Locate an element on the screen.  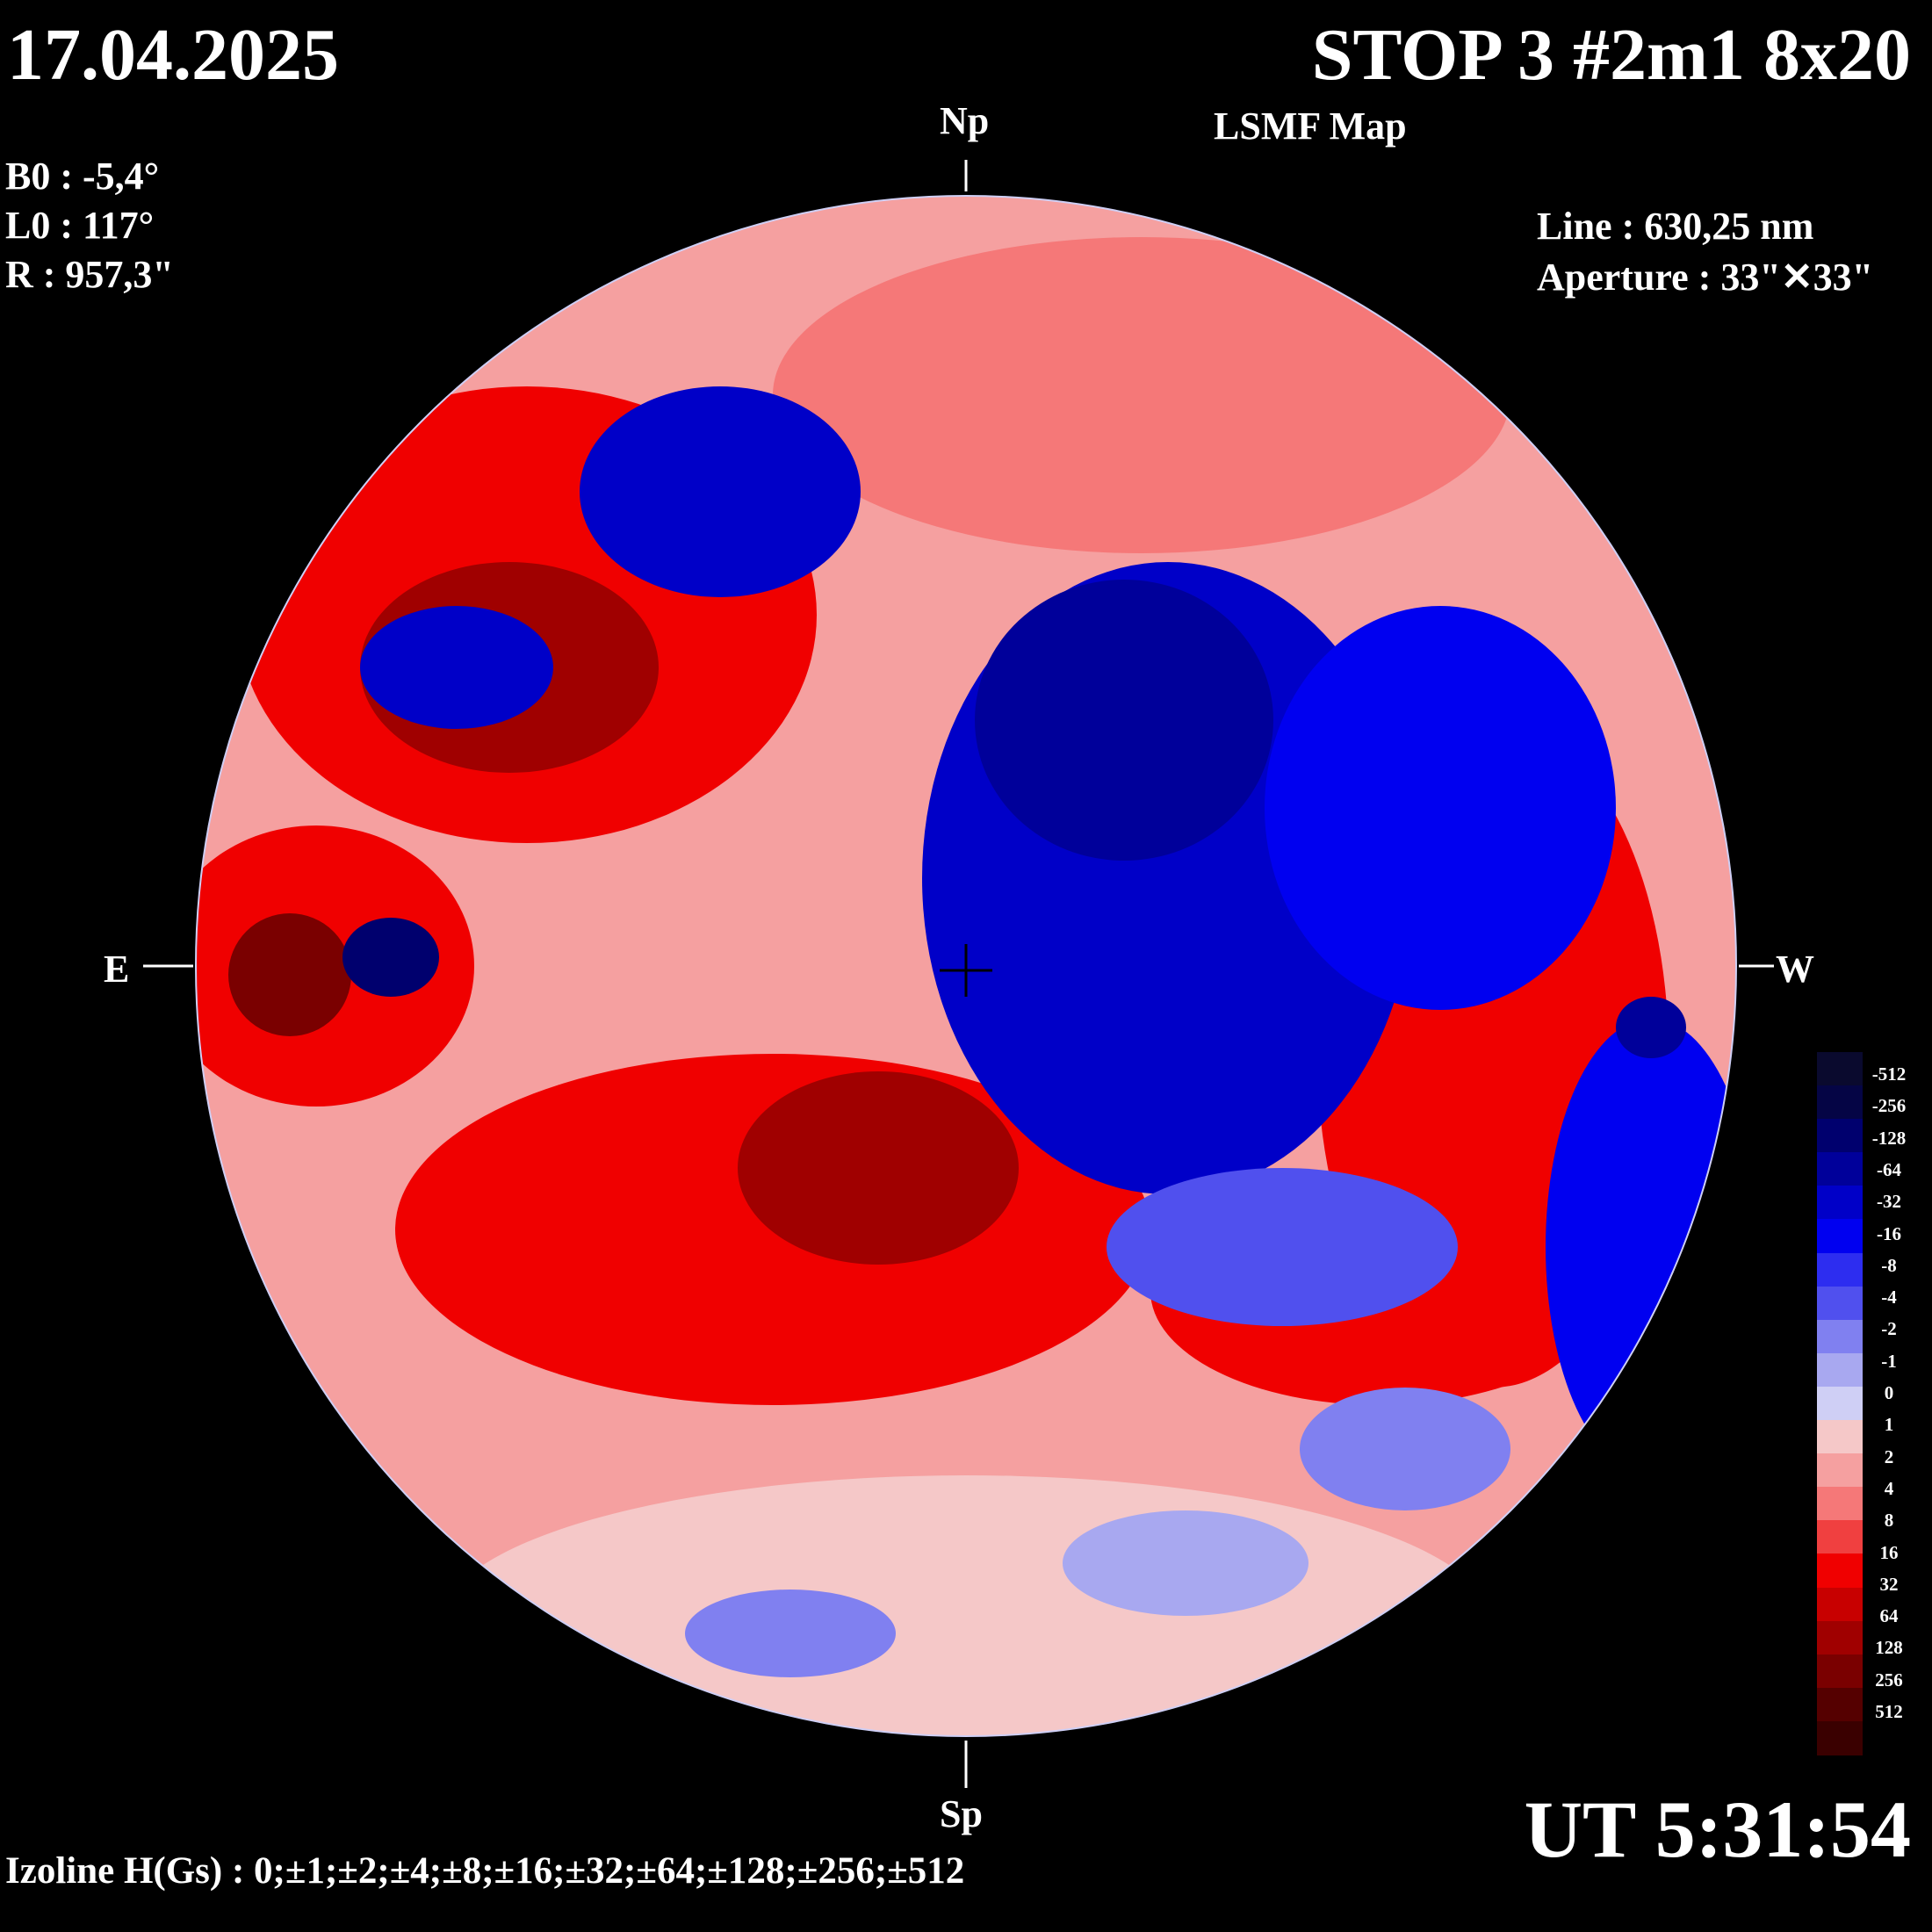
legend-label: 16 is located at coordinates (1889, 1552).